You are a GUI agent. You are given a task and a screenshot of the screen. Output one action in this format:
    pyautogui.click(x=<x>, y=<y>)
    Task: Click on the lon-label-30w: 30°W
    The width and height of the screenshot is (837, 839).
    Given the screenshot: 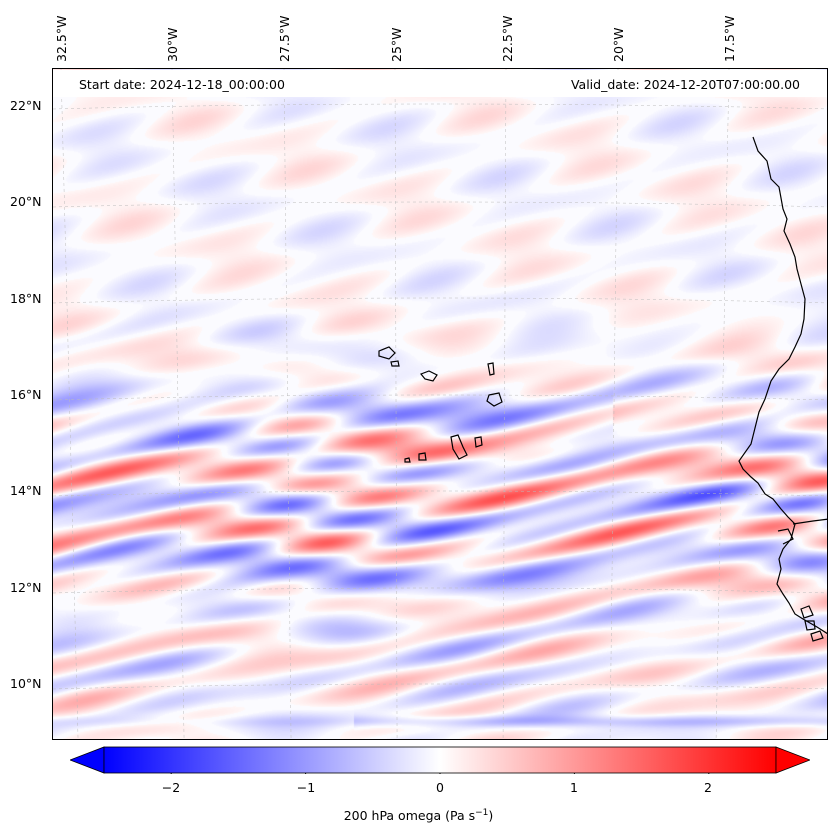 What is the action you would take?
    pyautogui.click(x=172, y=44)
    